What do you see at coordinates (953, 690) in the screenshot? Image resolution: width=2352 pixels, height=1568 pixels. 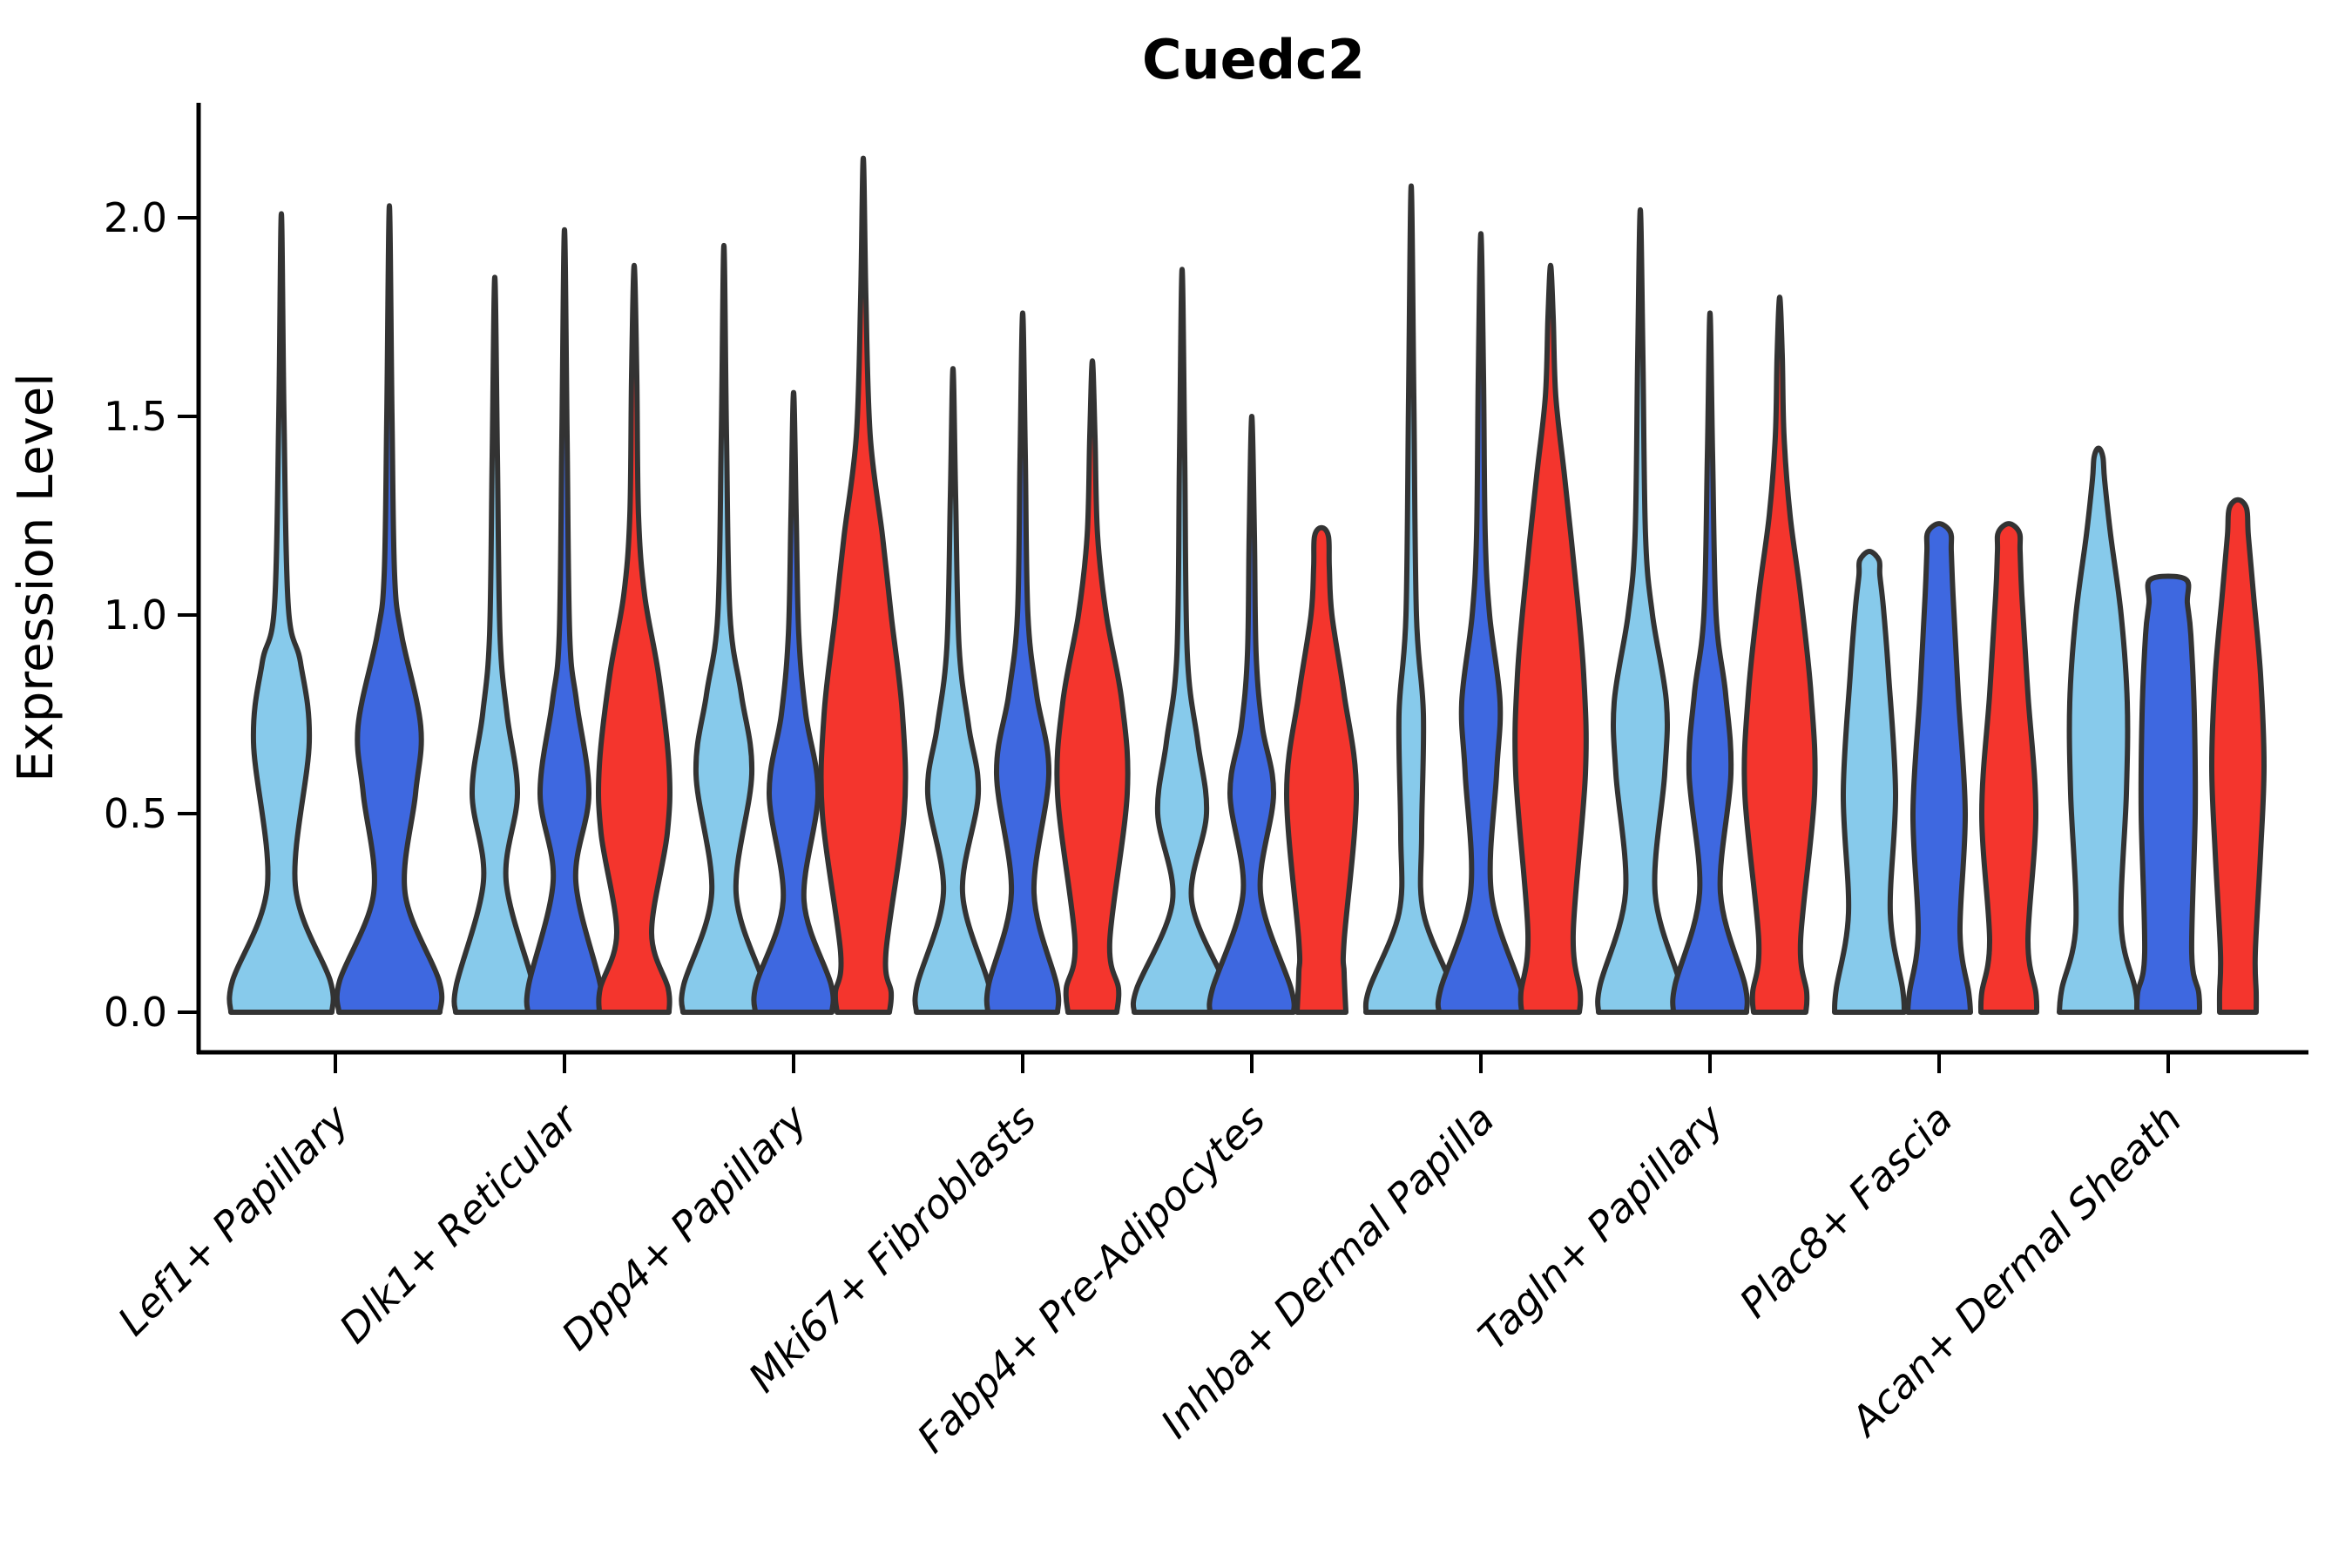 I see `violin-mki67-fibroblasts-light_blue` at bounding box center [953, 690].